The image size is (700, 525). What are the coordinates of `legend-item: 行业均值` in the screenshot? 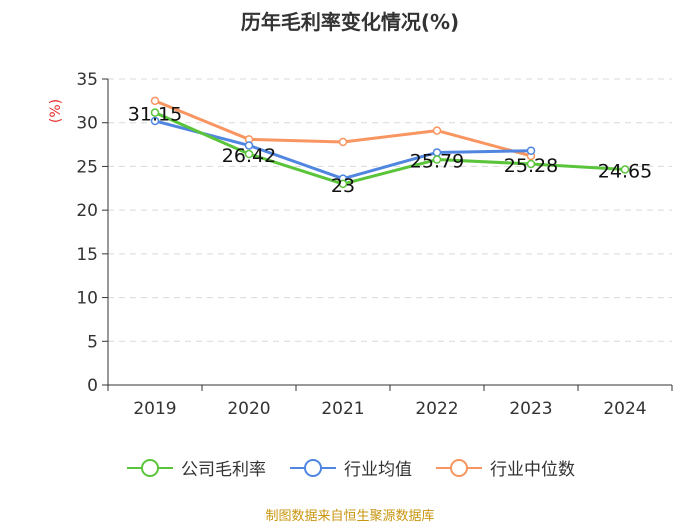 It's located at (350, 467).